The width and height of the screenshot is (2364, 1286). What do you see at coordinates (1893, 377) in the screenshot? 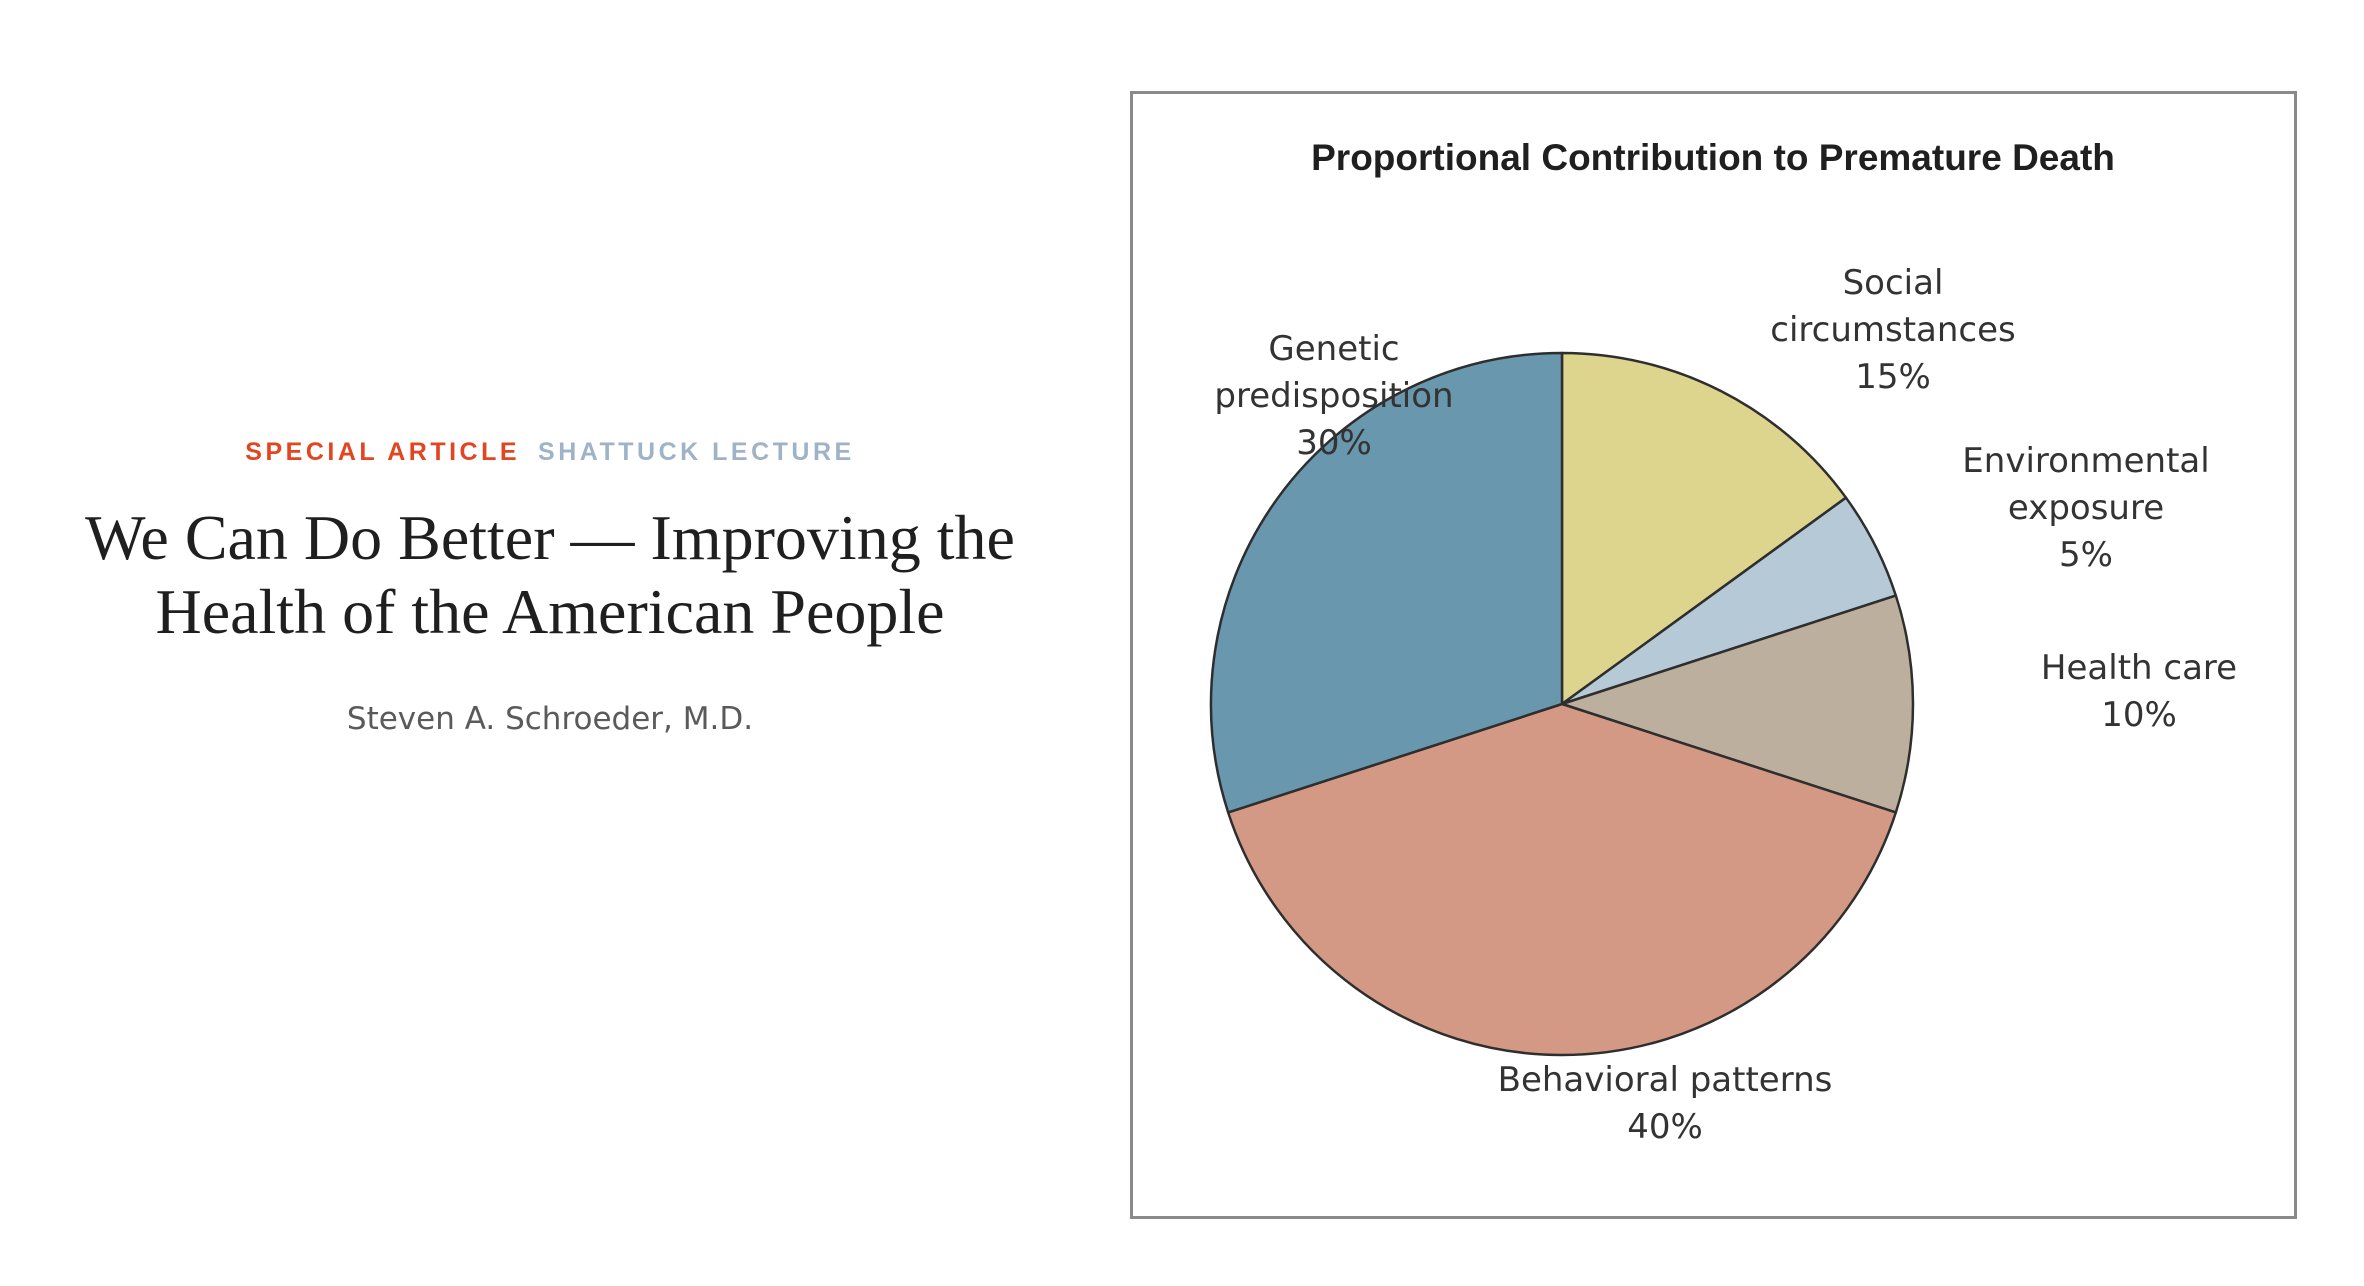
I see `slice-value-social: 15%` at bounding box center [1893, 377].